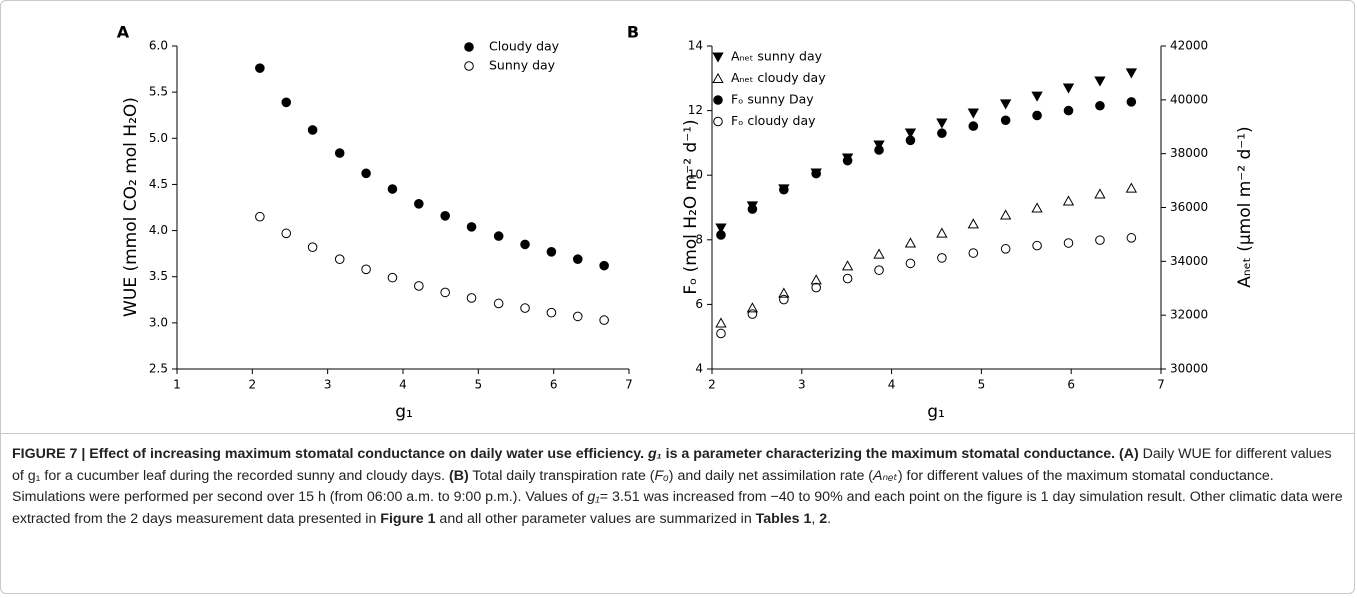 The width and height of the screenshot is (1357, 598). I want to click on y-tick-label: 5.5, so click(158, 92).